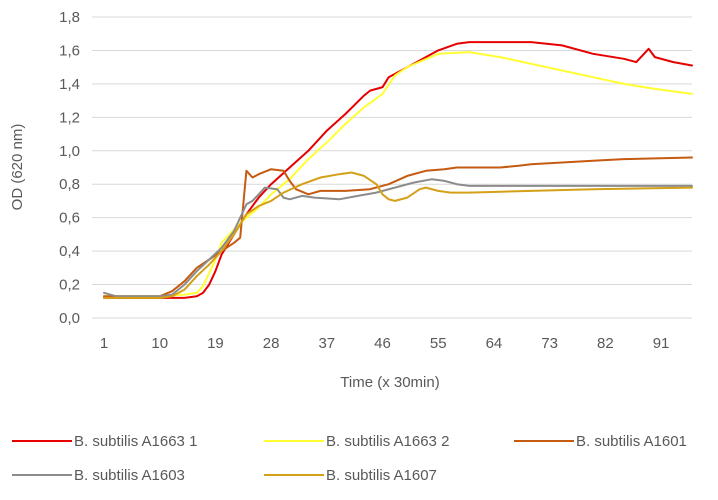 The height and width of the screenshot is (500, 718). What do you see at coordinates (69, 285) in the screenshot?
I see `y-tick-label: 0,2` at bounding box center [69, 285].